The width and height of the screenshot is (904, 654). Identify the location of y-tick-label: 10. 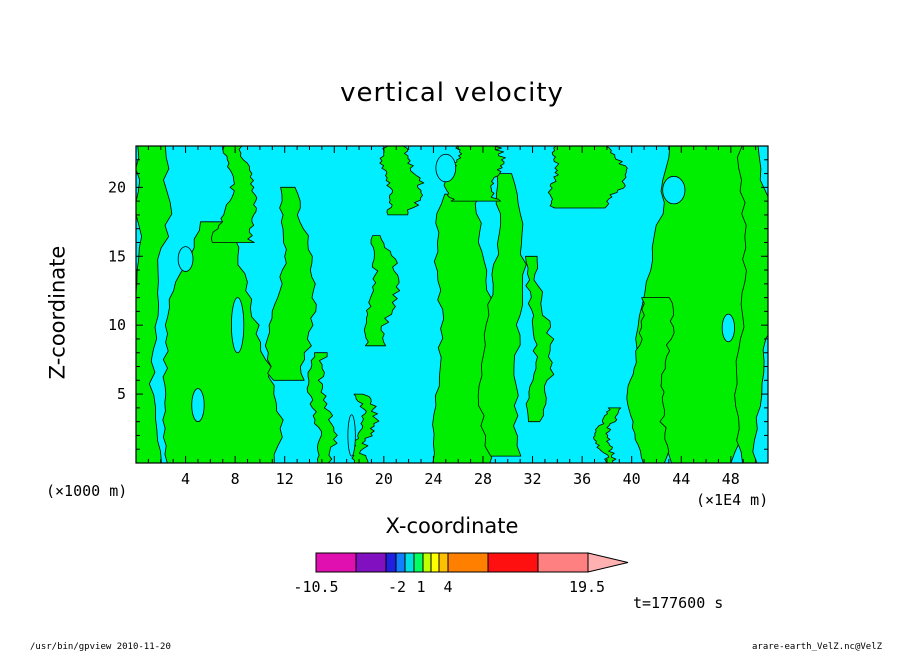
(117, 325).